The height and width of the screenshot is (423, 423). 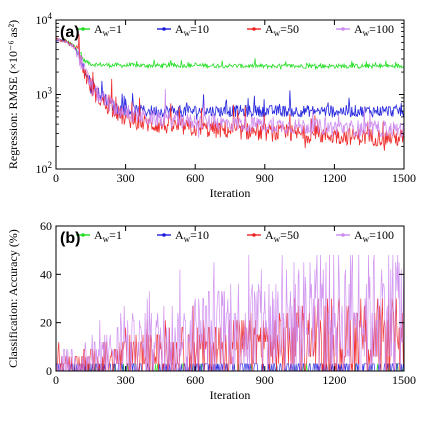 I want to click on y-tick-label-0: 0, so click(x=49, y=371).